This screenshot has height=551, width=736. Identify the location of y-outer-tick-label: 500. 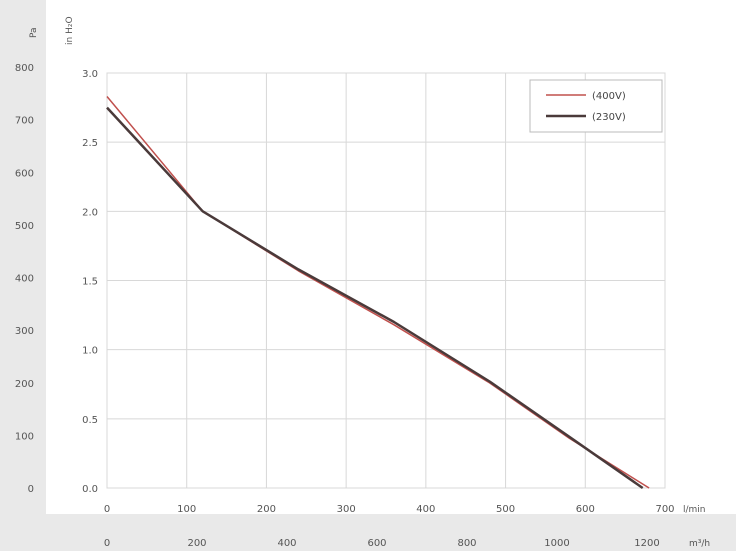
(24, 226).